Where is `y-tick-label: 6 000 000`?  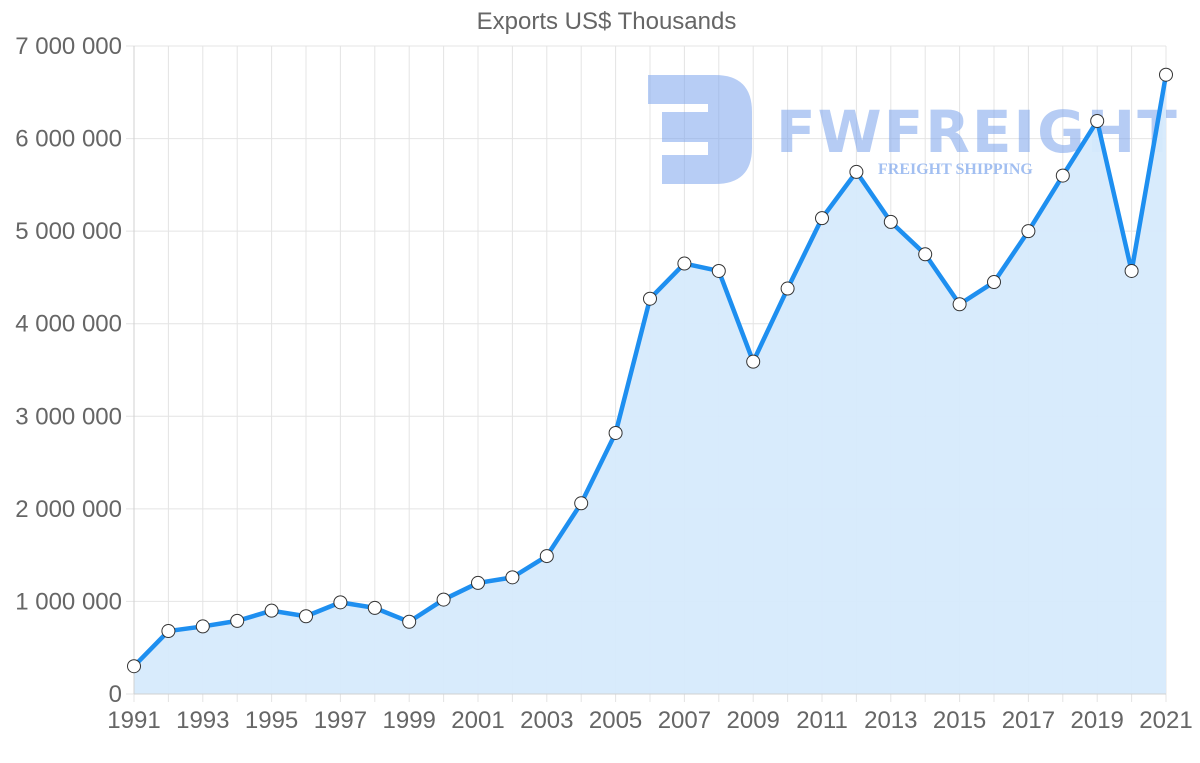
y-tick-label: 6 000 000 is located at coordinates (68, 139).